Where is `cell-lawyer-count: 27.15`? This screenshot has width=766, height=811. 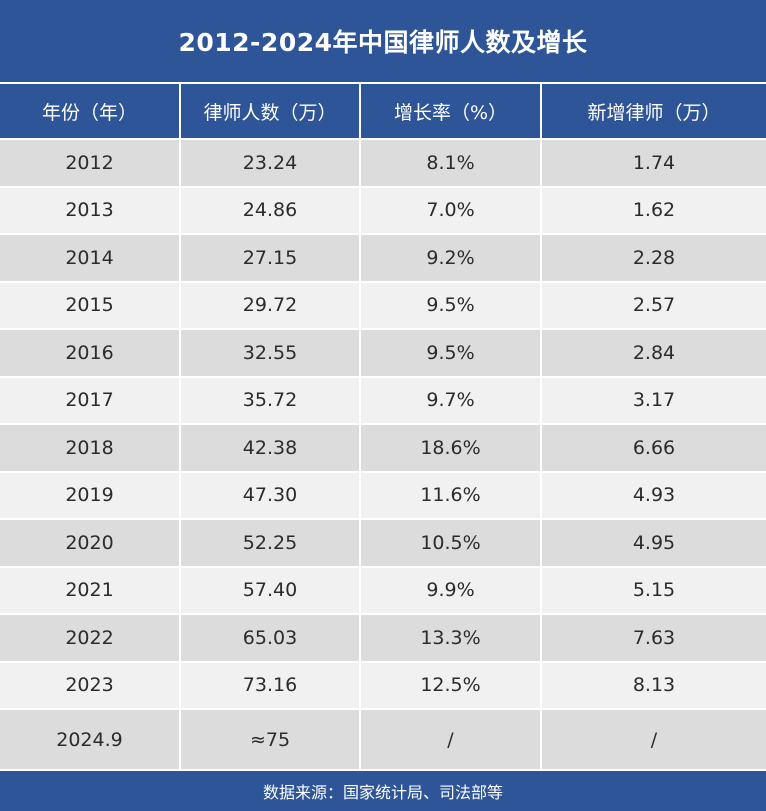 cell-lawyer-count: 27.15 is located at coordinates (270, 258).